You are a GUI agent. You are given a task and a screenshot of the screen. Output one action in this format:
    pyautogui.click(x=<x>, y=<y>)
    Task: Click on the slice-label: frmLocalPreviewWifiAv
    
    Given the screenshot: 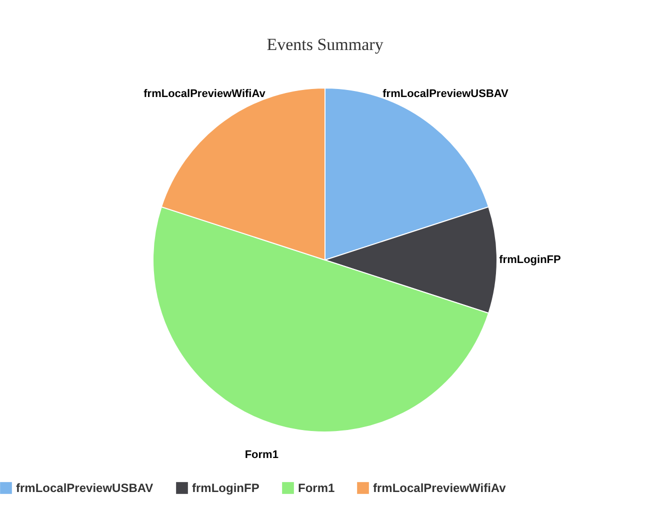 What is the action you would take?
    pyautogui.click(x=205, y=94)
    